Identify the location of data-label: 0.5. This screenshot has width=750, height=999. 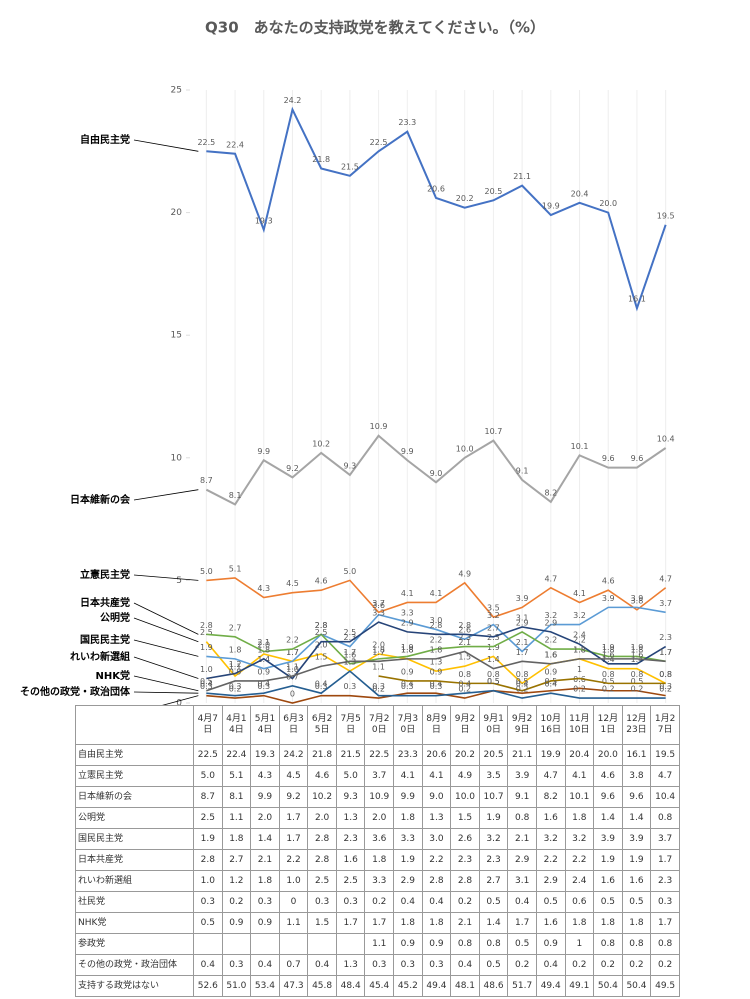
(522, 681).